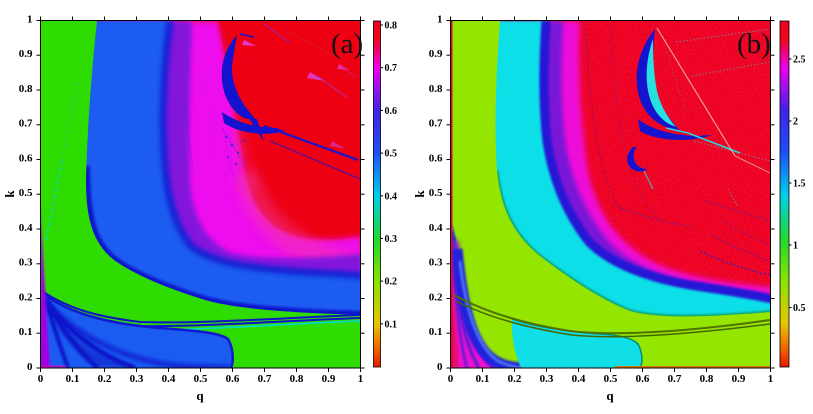  Describe the element at coordinates (799, 184) in the screenshot. I see `svg-text: 1.5` at that location.